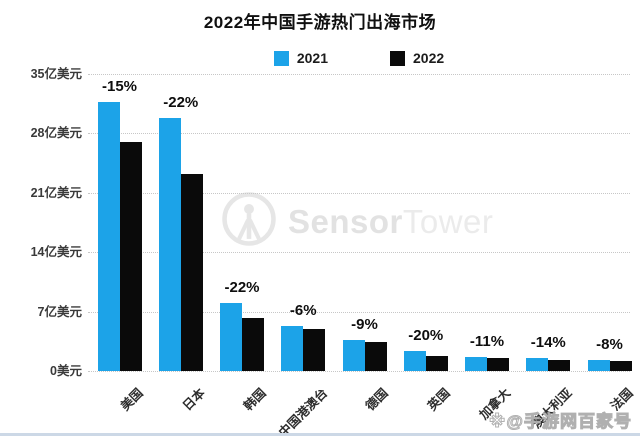 The height and width of the screenshot is (436, 640). I want to click on bar-2021-法国, so click(598, 365).